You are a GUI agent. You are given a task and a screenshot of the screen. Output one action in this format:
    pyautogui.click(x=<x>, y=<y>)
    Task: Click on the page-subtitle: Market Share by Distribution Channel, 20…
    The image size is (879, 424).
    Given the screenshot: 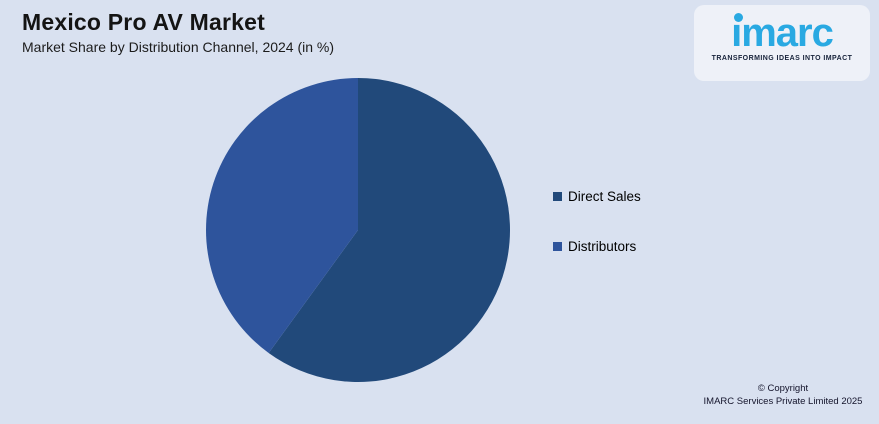 What is the action you would take?
    pyautogui.click(x=178, y=47)
    